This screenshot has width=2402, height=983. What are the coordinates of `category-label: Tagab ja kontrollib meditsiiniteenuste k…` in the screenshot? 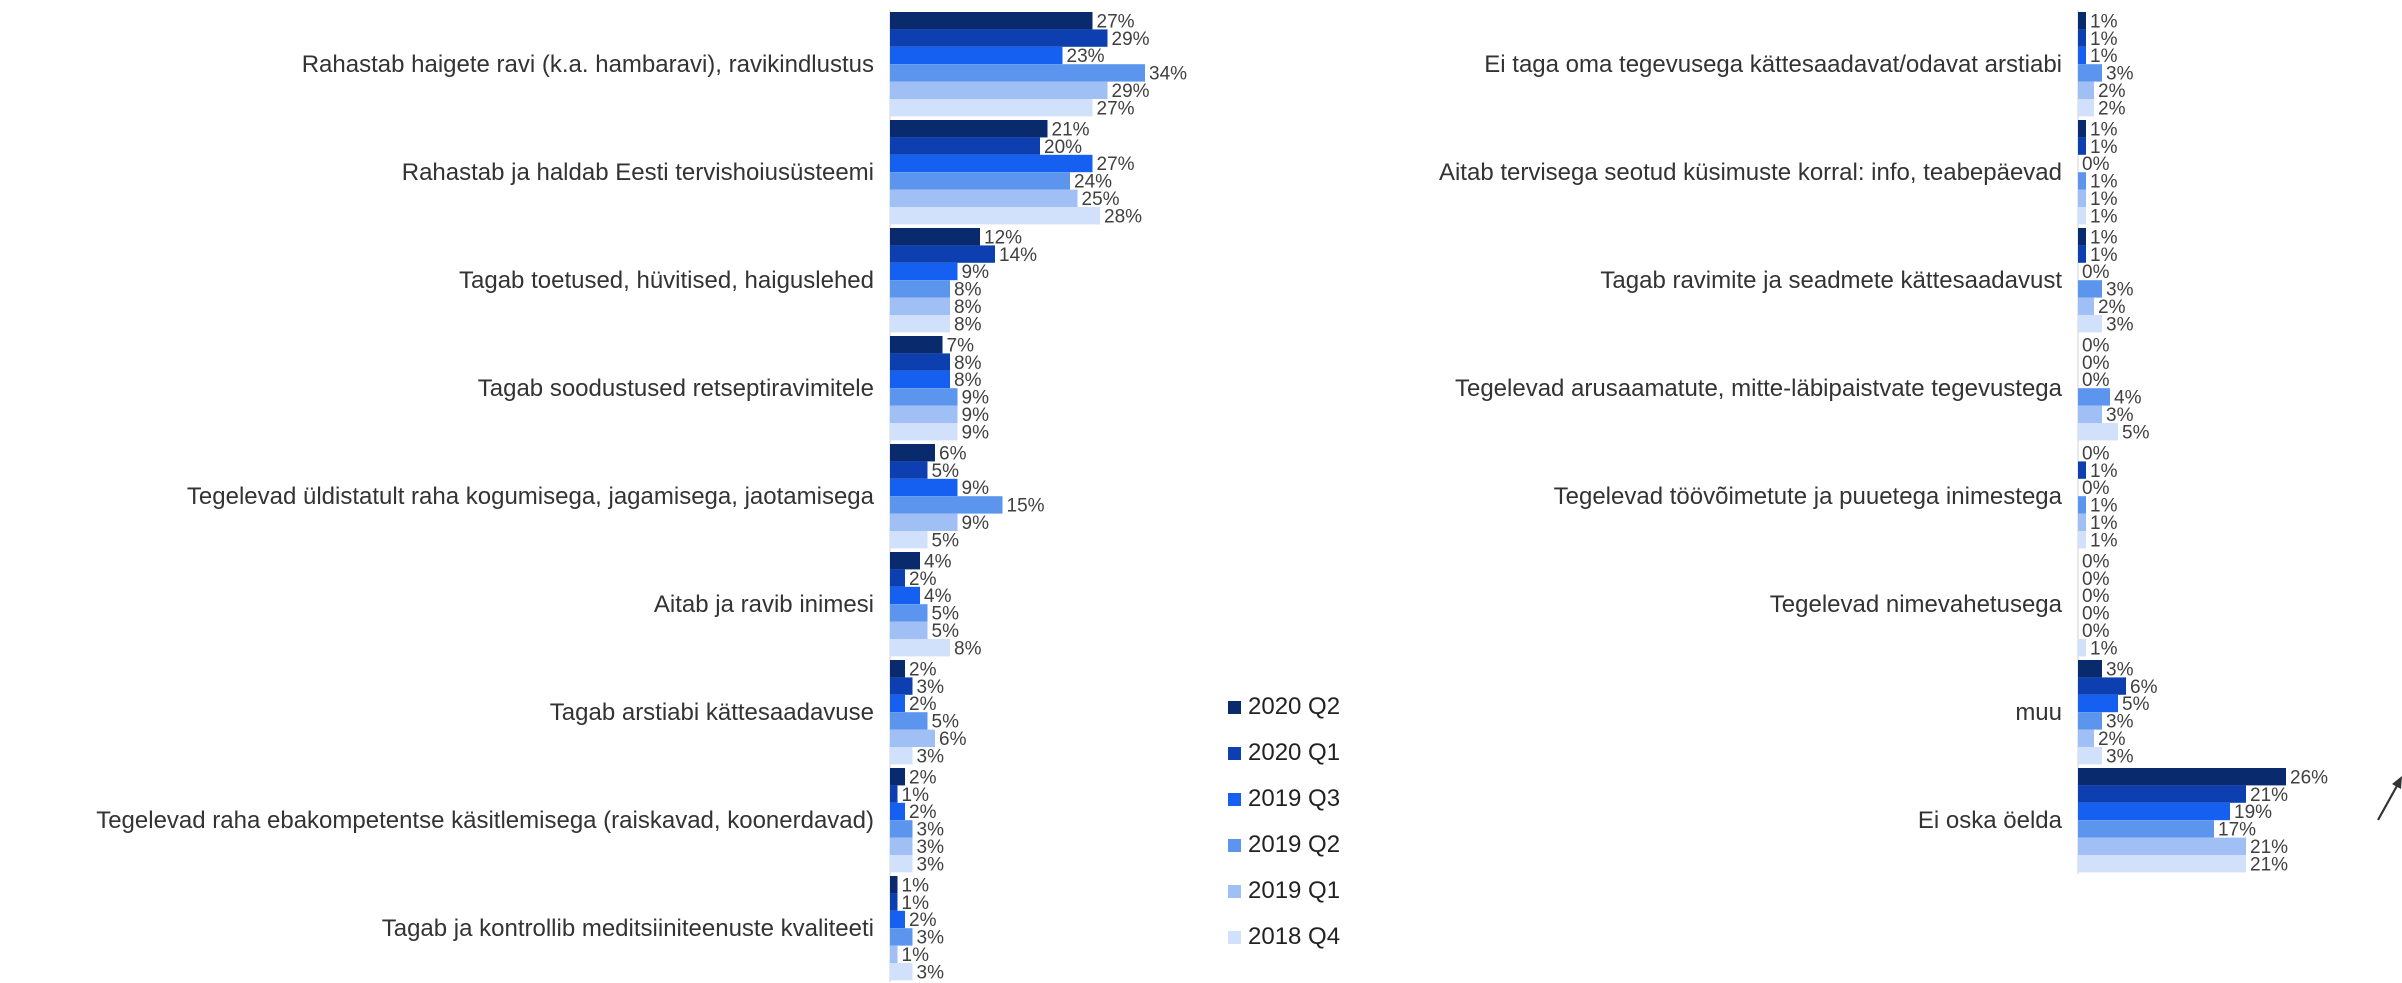 It's located at (628, 928).